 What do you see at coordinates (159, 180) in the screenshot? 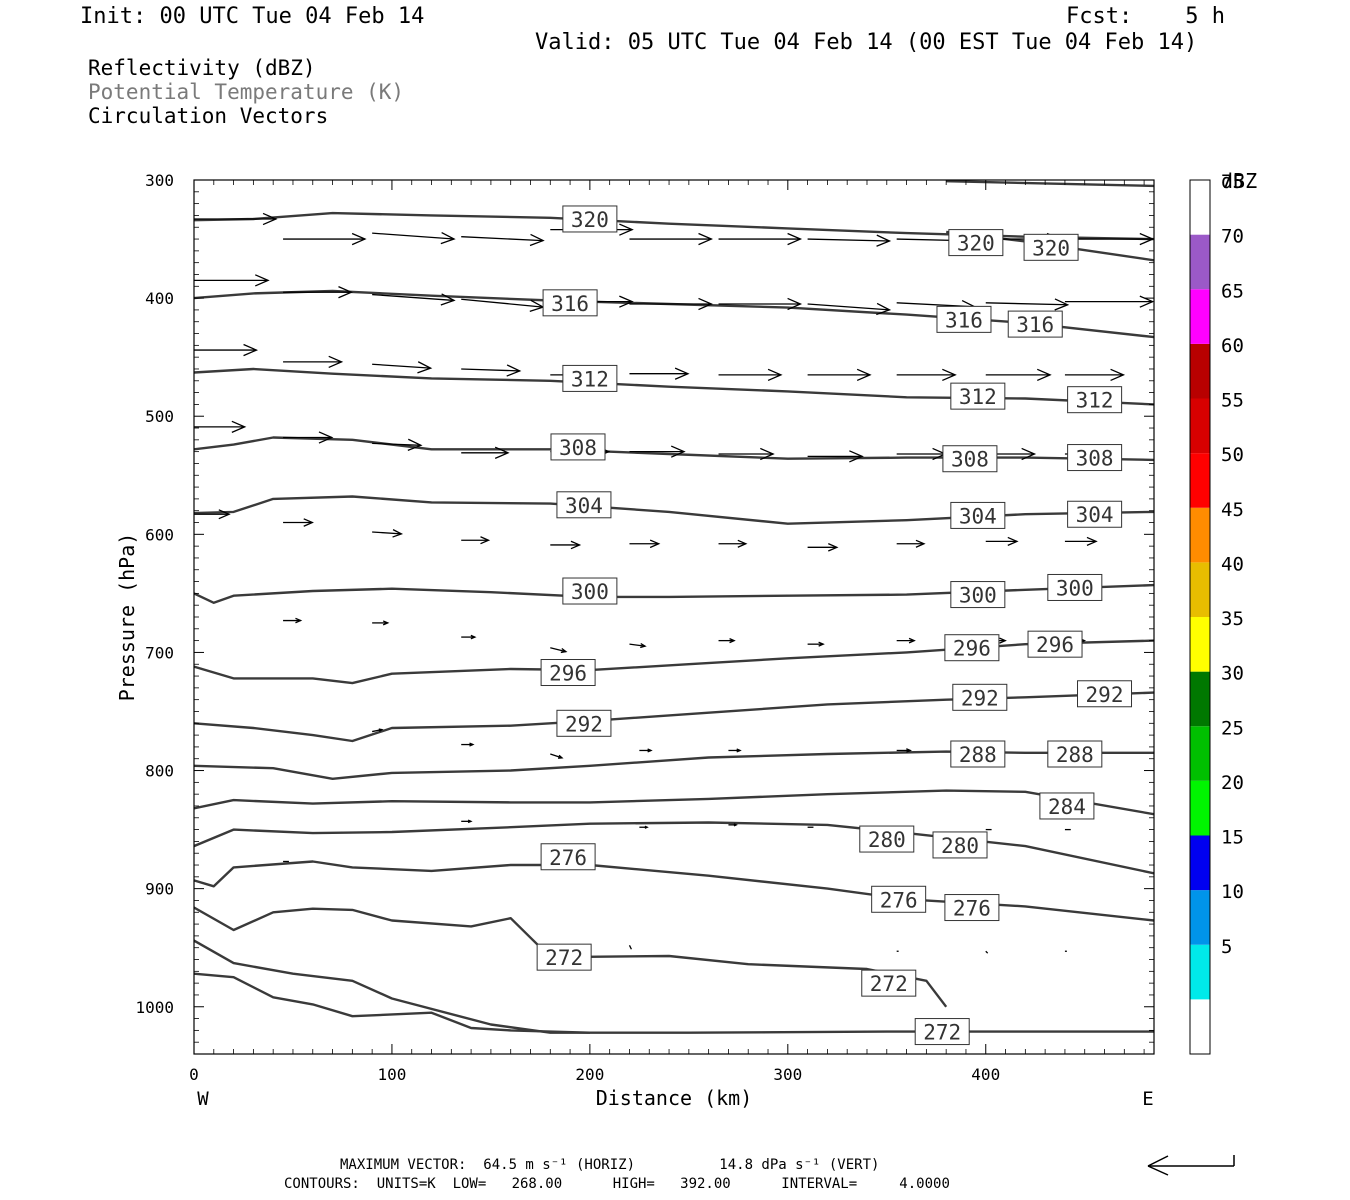
I see `y-tick-label: 300` at bounding box center [159, 180].